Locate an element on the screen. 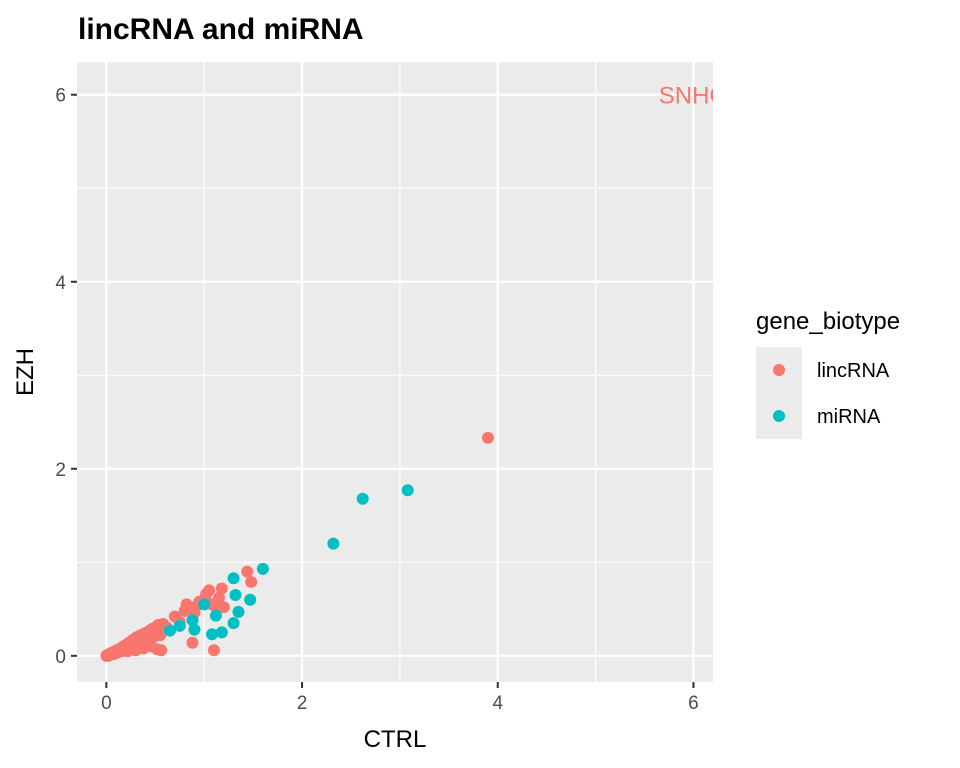  legend-marker-lincRNA is located at coordinates (779, 370).